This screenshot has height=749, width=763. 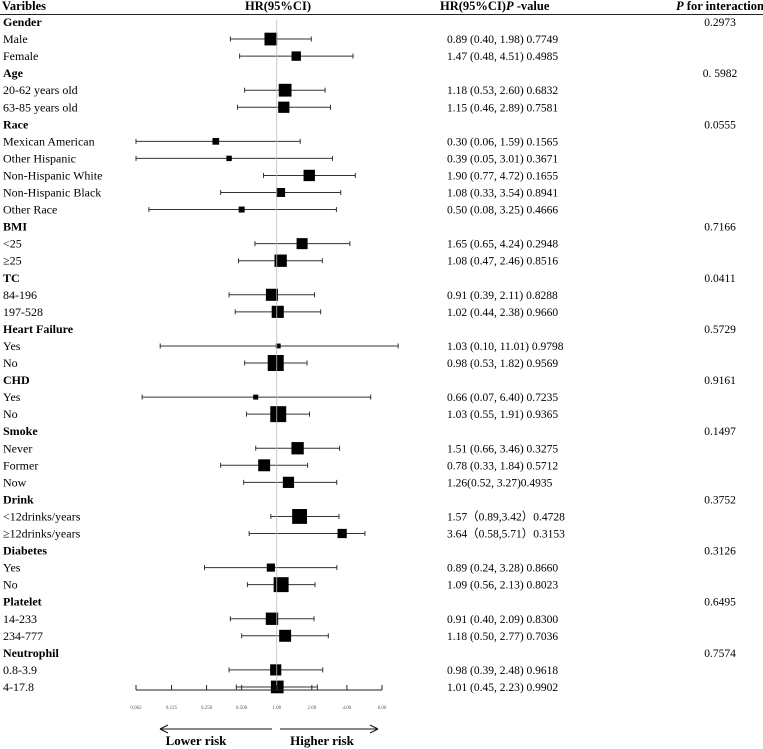 I want to click on row-label: Now, so click(x=15, y=482).